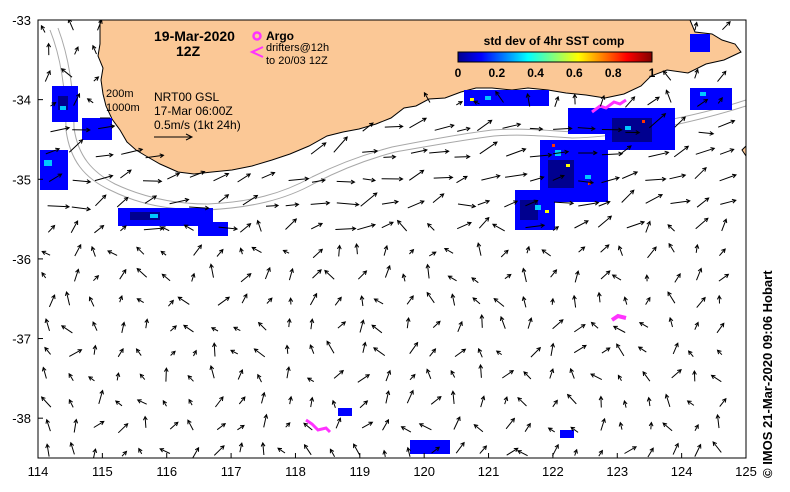  What do you see at coordinates (359, 471) in the screenshot?
I see `x-tick-label: 119` at bounding box center [359, 471].